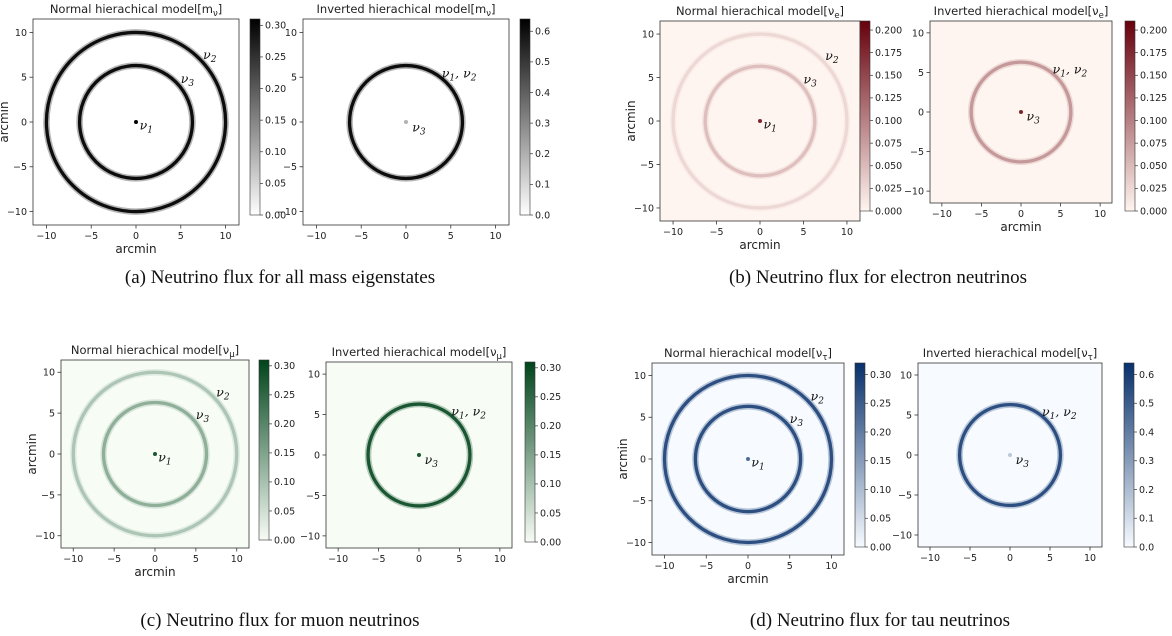 Image resolution: width=1172 pixels, height=636 pixels. What do you see at coordinates (1010, 354) in the screenshot?
I see `panel-title: Inverted hierachical model[ντ]` at bounding box center [1010, 354].